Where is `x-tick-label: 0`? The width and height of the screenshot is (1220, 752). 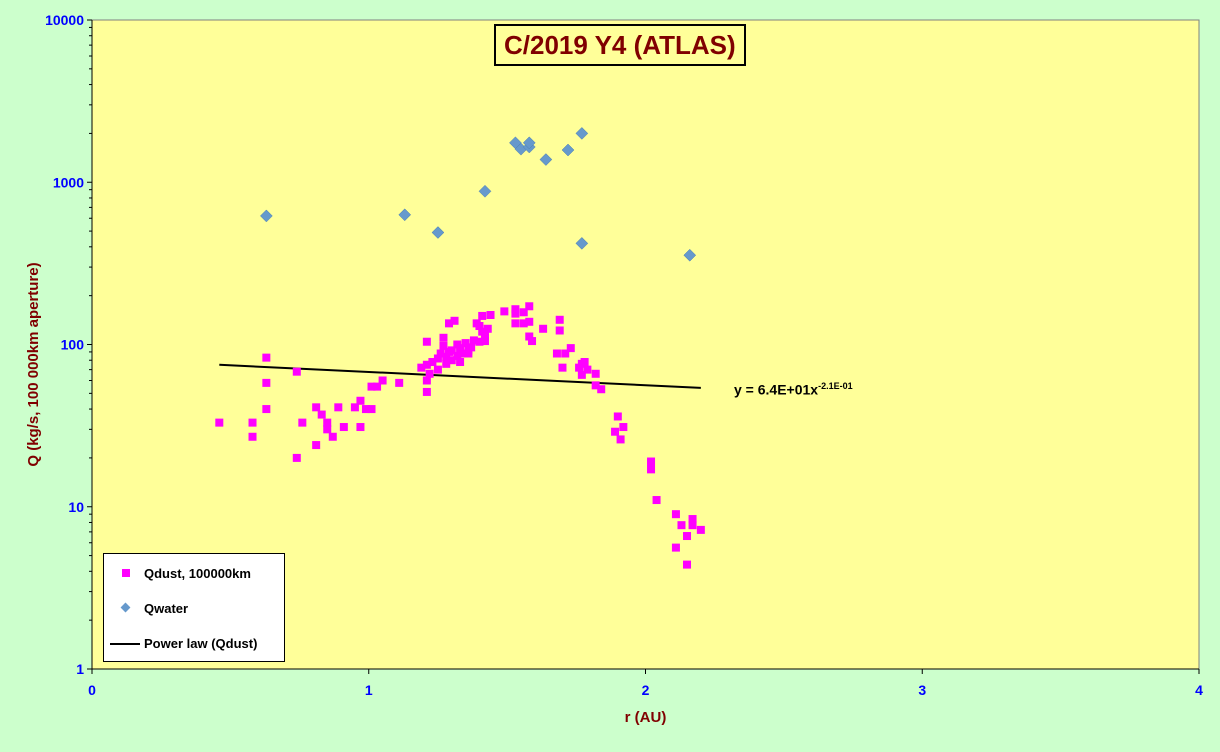
x-tick-label: 0 is located at coordinates (92, 690).